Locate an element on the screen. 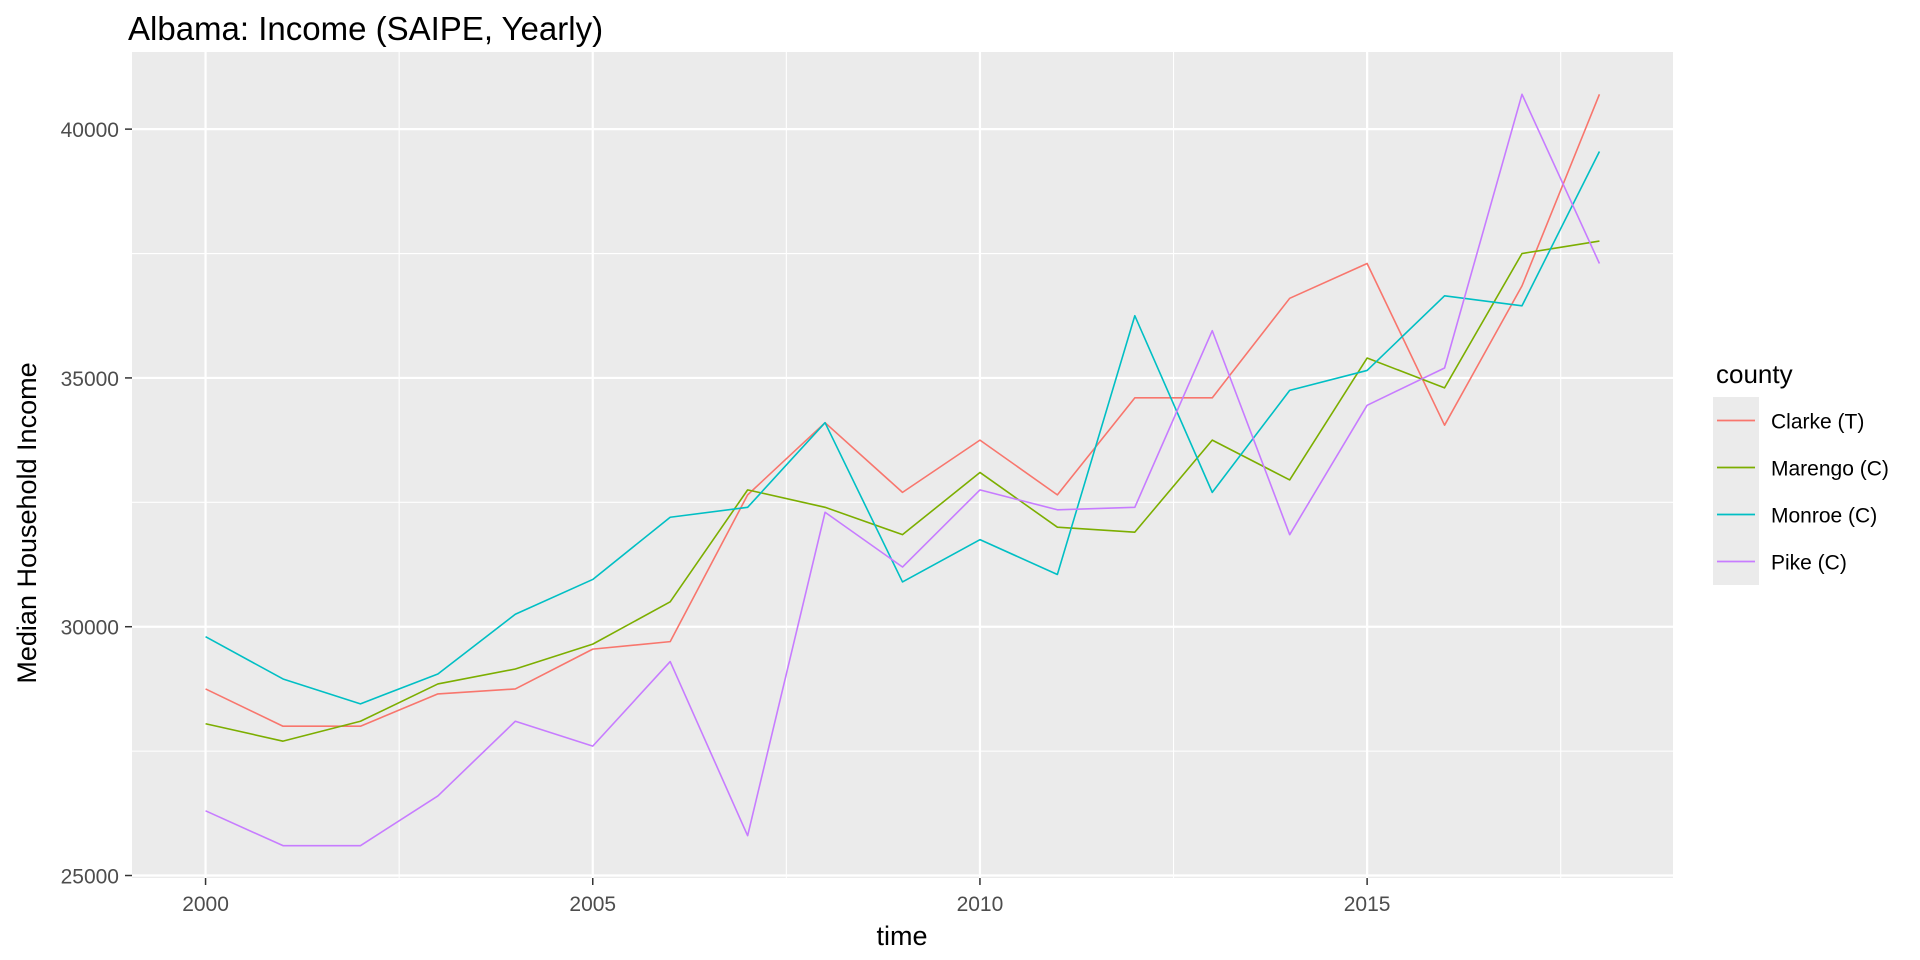 This screenshot has height=960, width=1920. x-tick-label: 2005 is located at coordinates (592, 904).